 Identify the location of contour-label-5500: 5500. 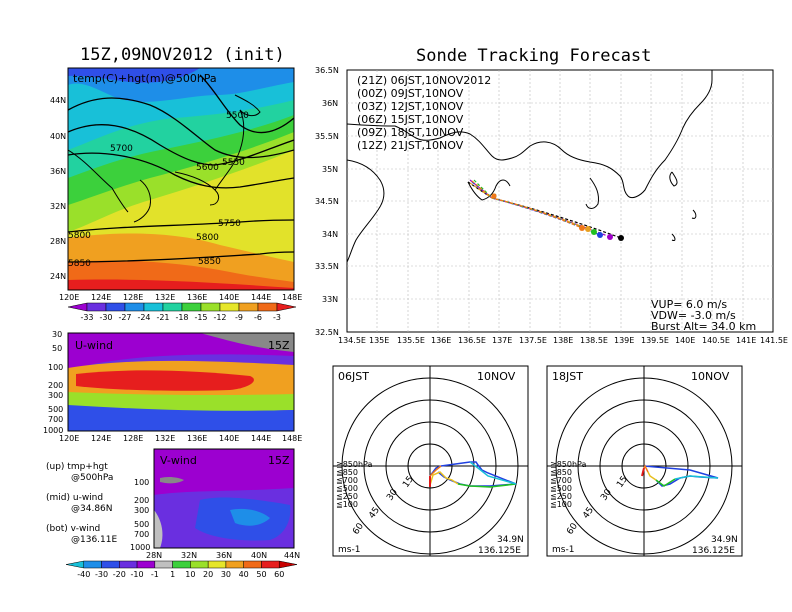
(237, 116).